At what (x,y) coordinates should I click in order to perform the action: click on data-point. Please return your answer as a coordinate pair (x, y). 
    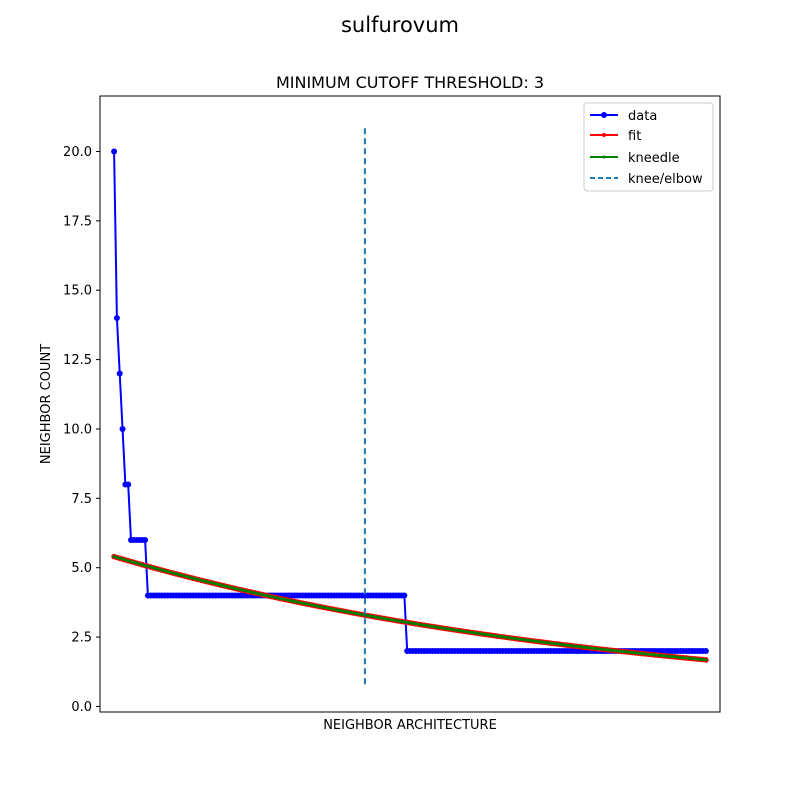
    Looking at the image, I should click on (404, 595).